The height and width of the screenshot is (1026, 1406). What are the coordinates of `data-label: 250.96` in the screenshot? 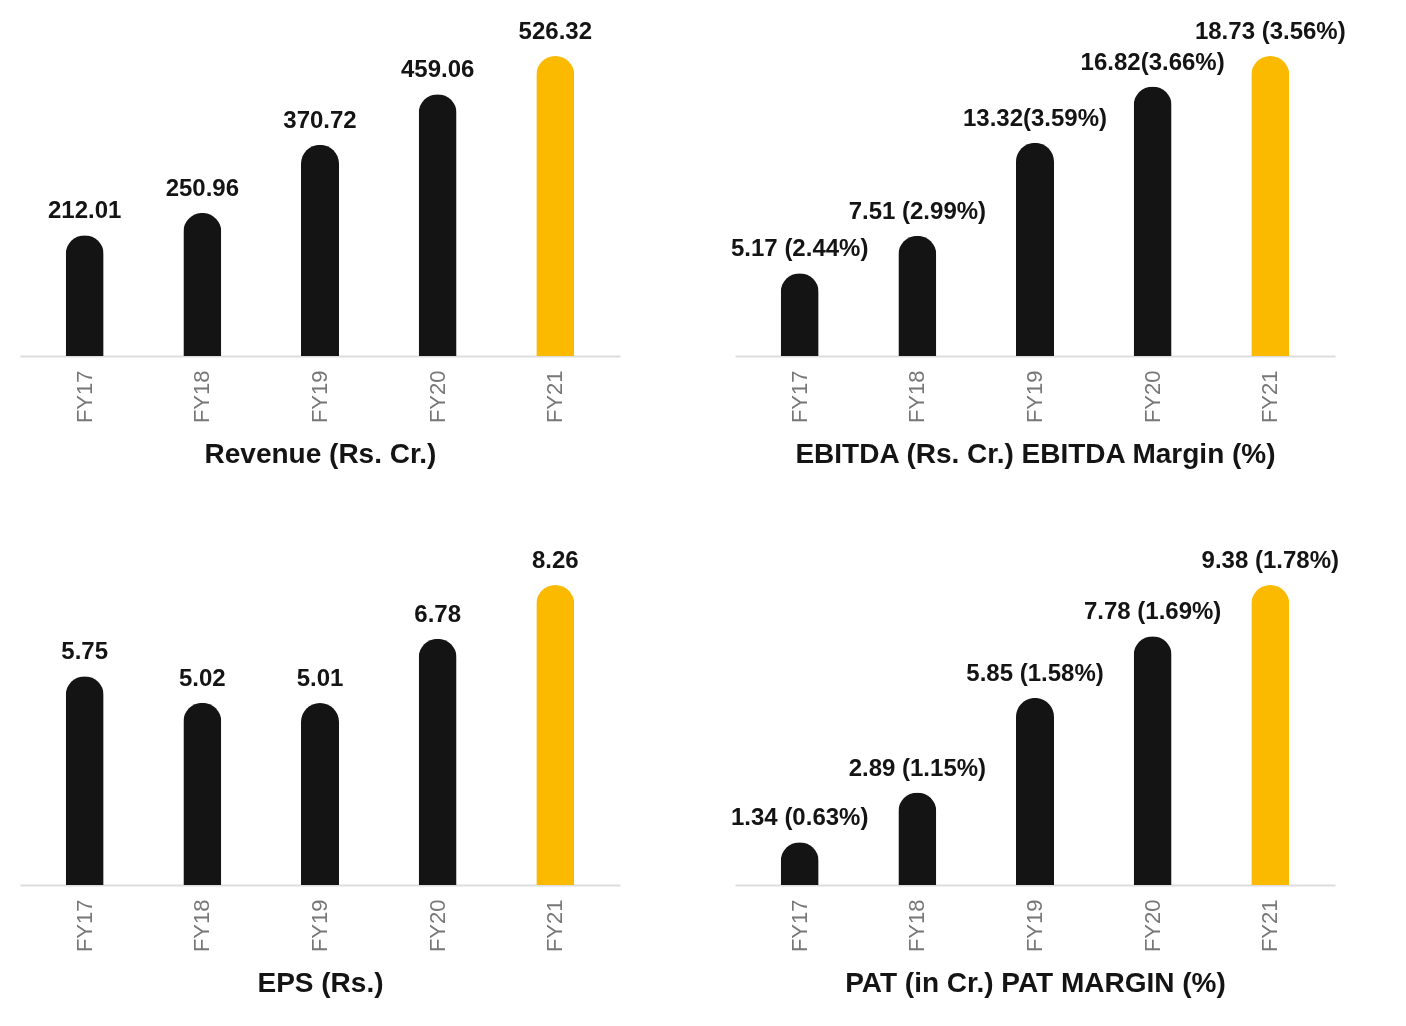 It's located at (202, 187).